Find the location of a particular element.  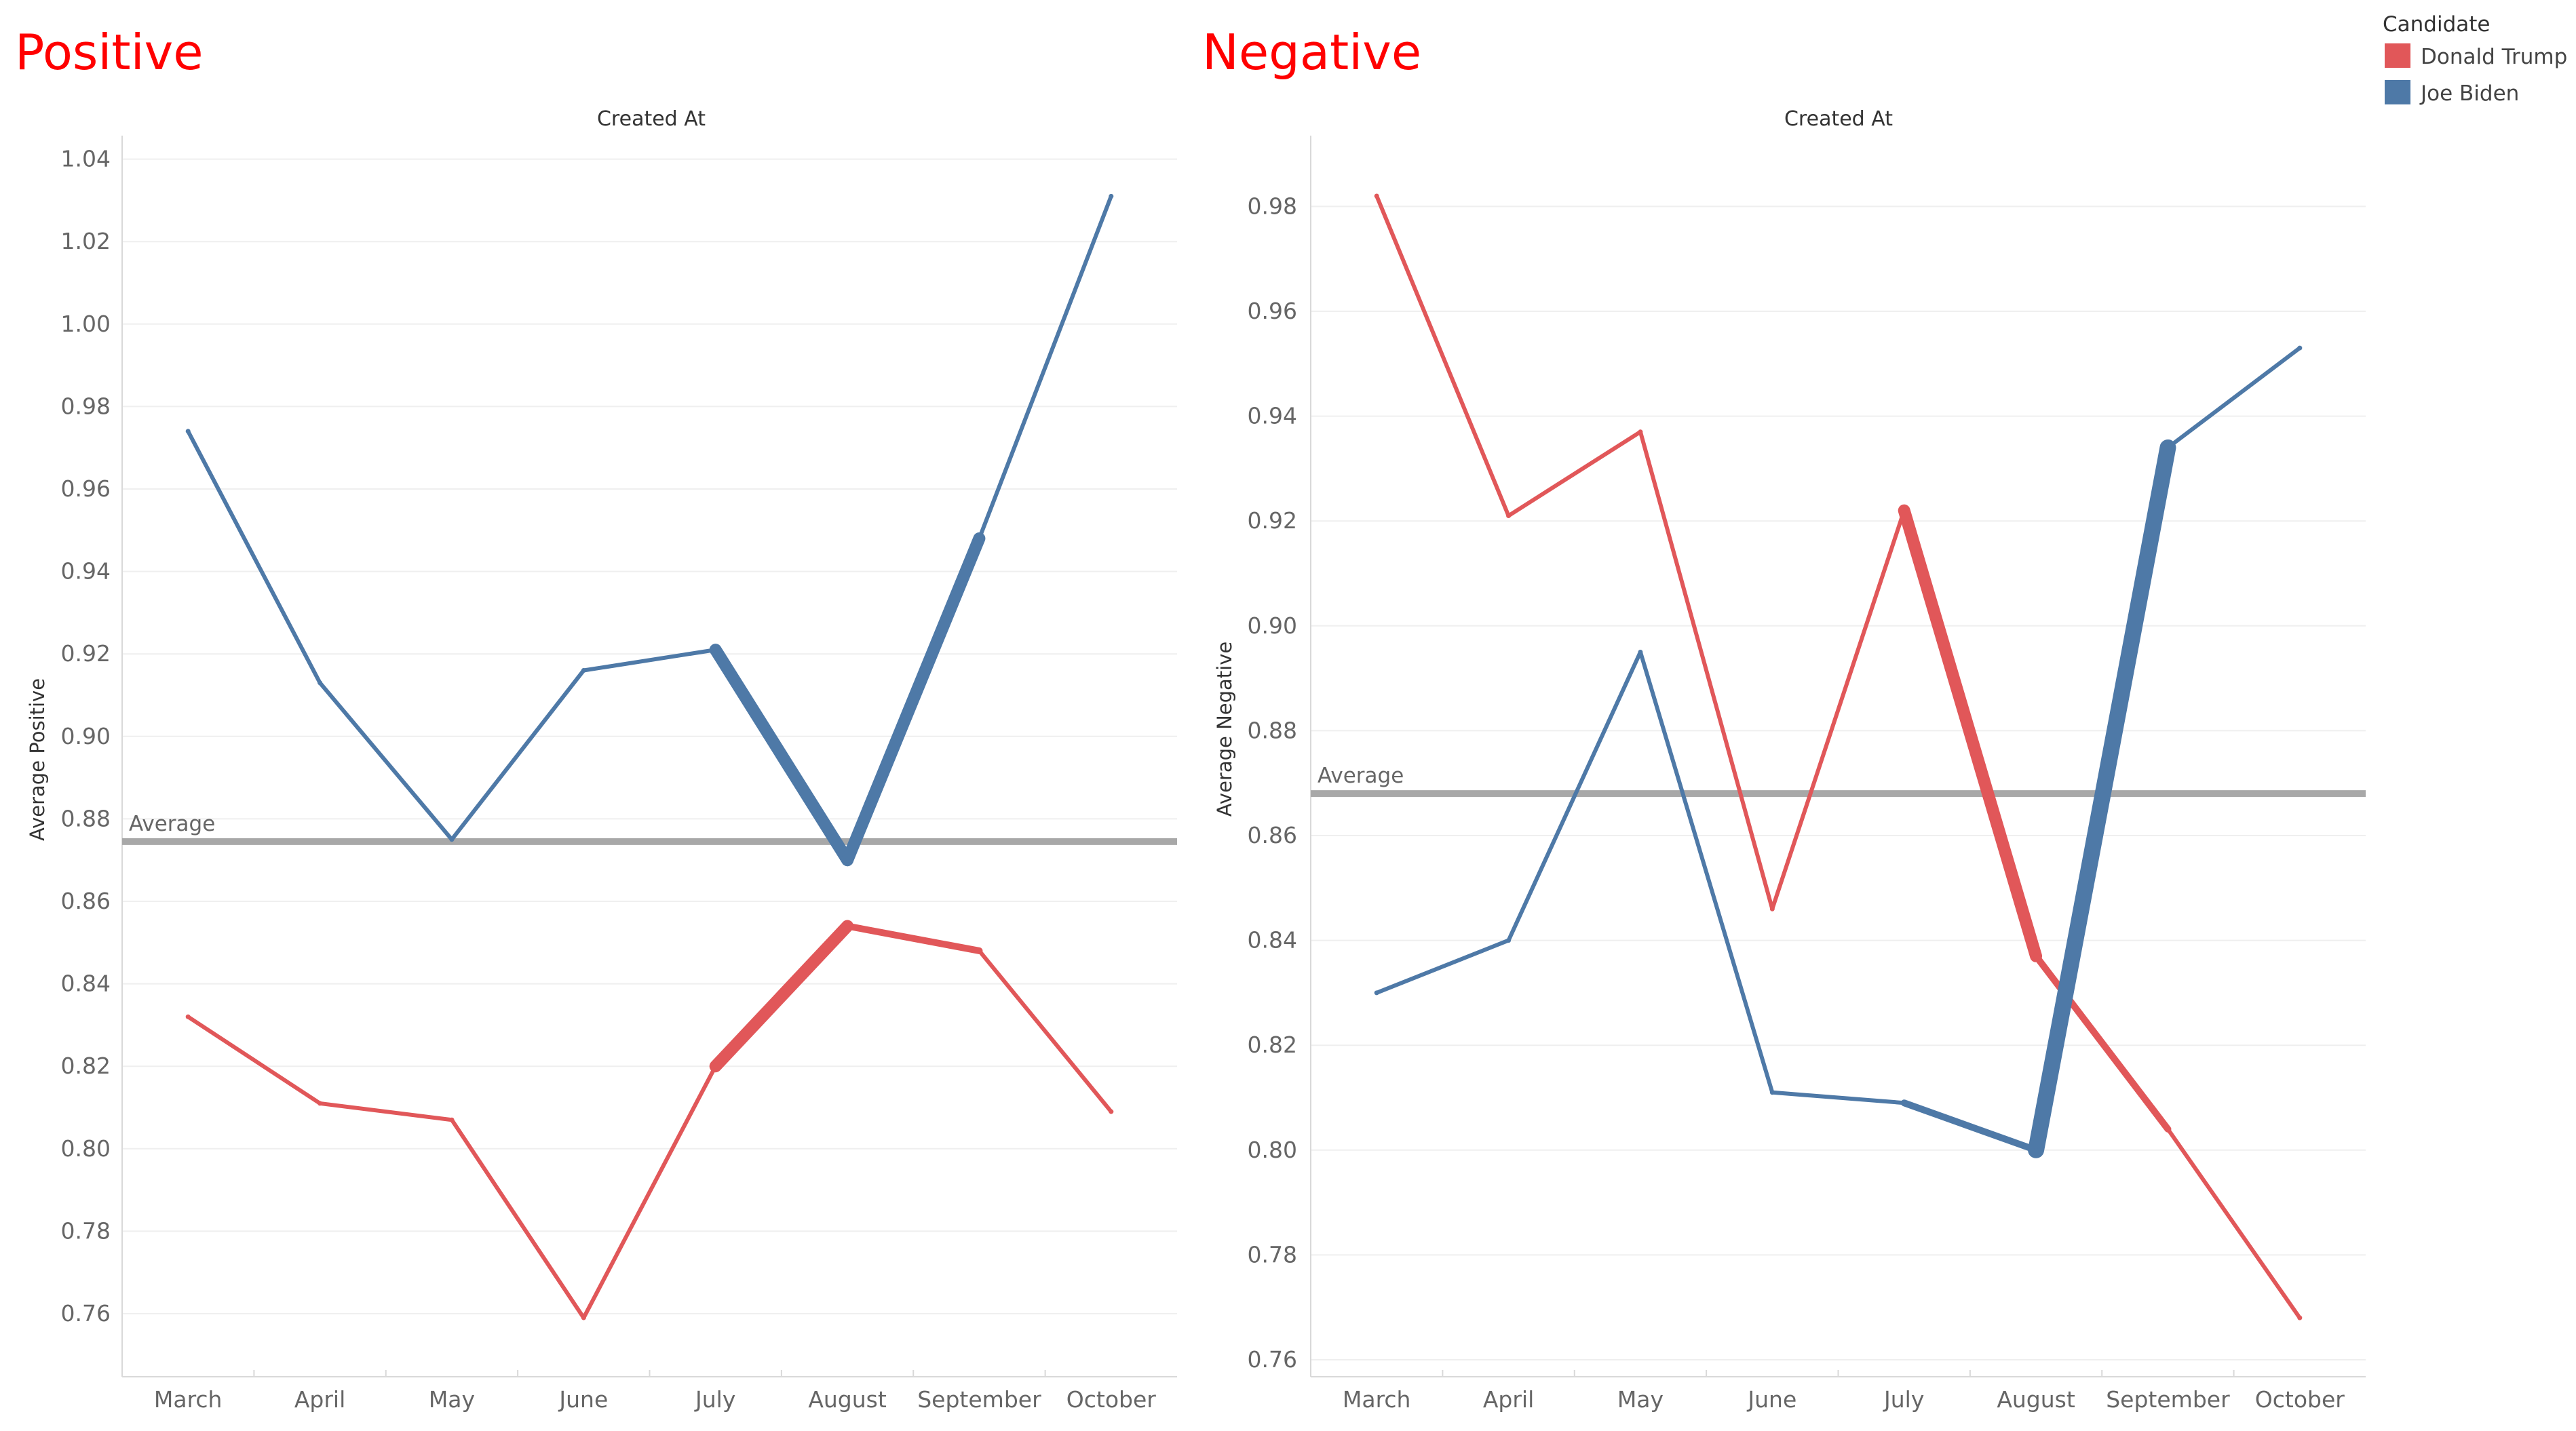

legend-swatch-donald-trump is located at coordinates (2397, 55).